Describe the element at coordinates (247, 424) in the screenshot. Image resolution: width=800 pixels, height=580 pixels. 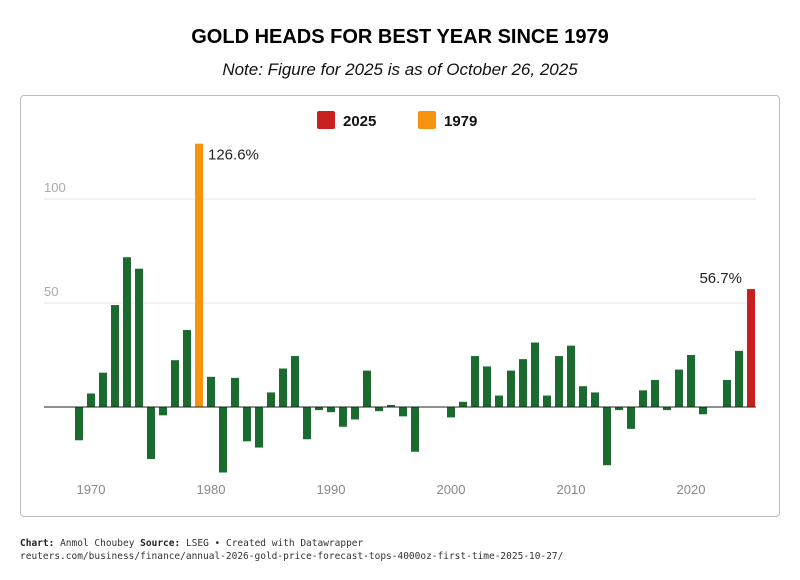
I see `bar-1983` at that location.